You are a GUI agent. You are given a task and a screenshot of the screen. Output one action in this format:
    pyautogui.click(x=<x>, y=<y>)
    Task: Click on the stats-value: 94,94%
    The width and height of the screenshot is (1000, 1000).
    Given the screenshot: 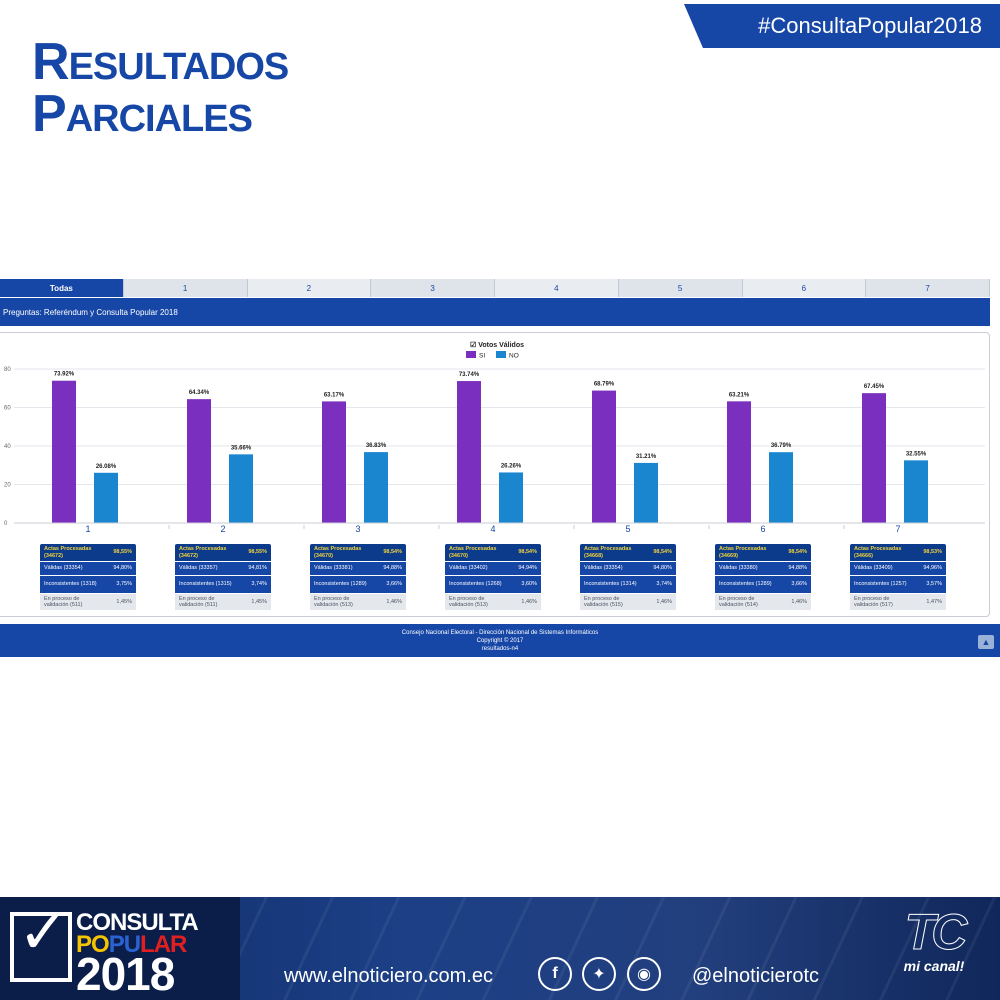 What is the action you would take?
    pyautogui.click(x=527, y=568)
    